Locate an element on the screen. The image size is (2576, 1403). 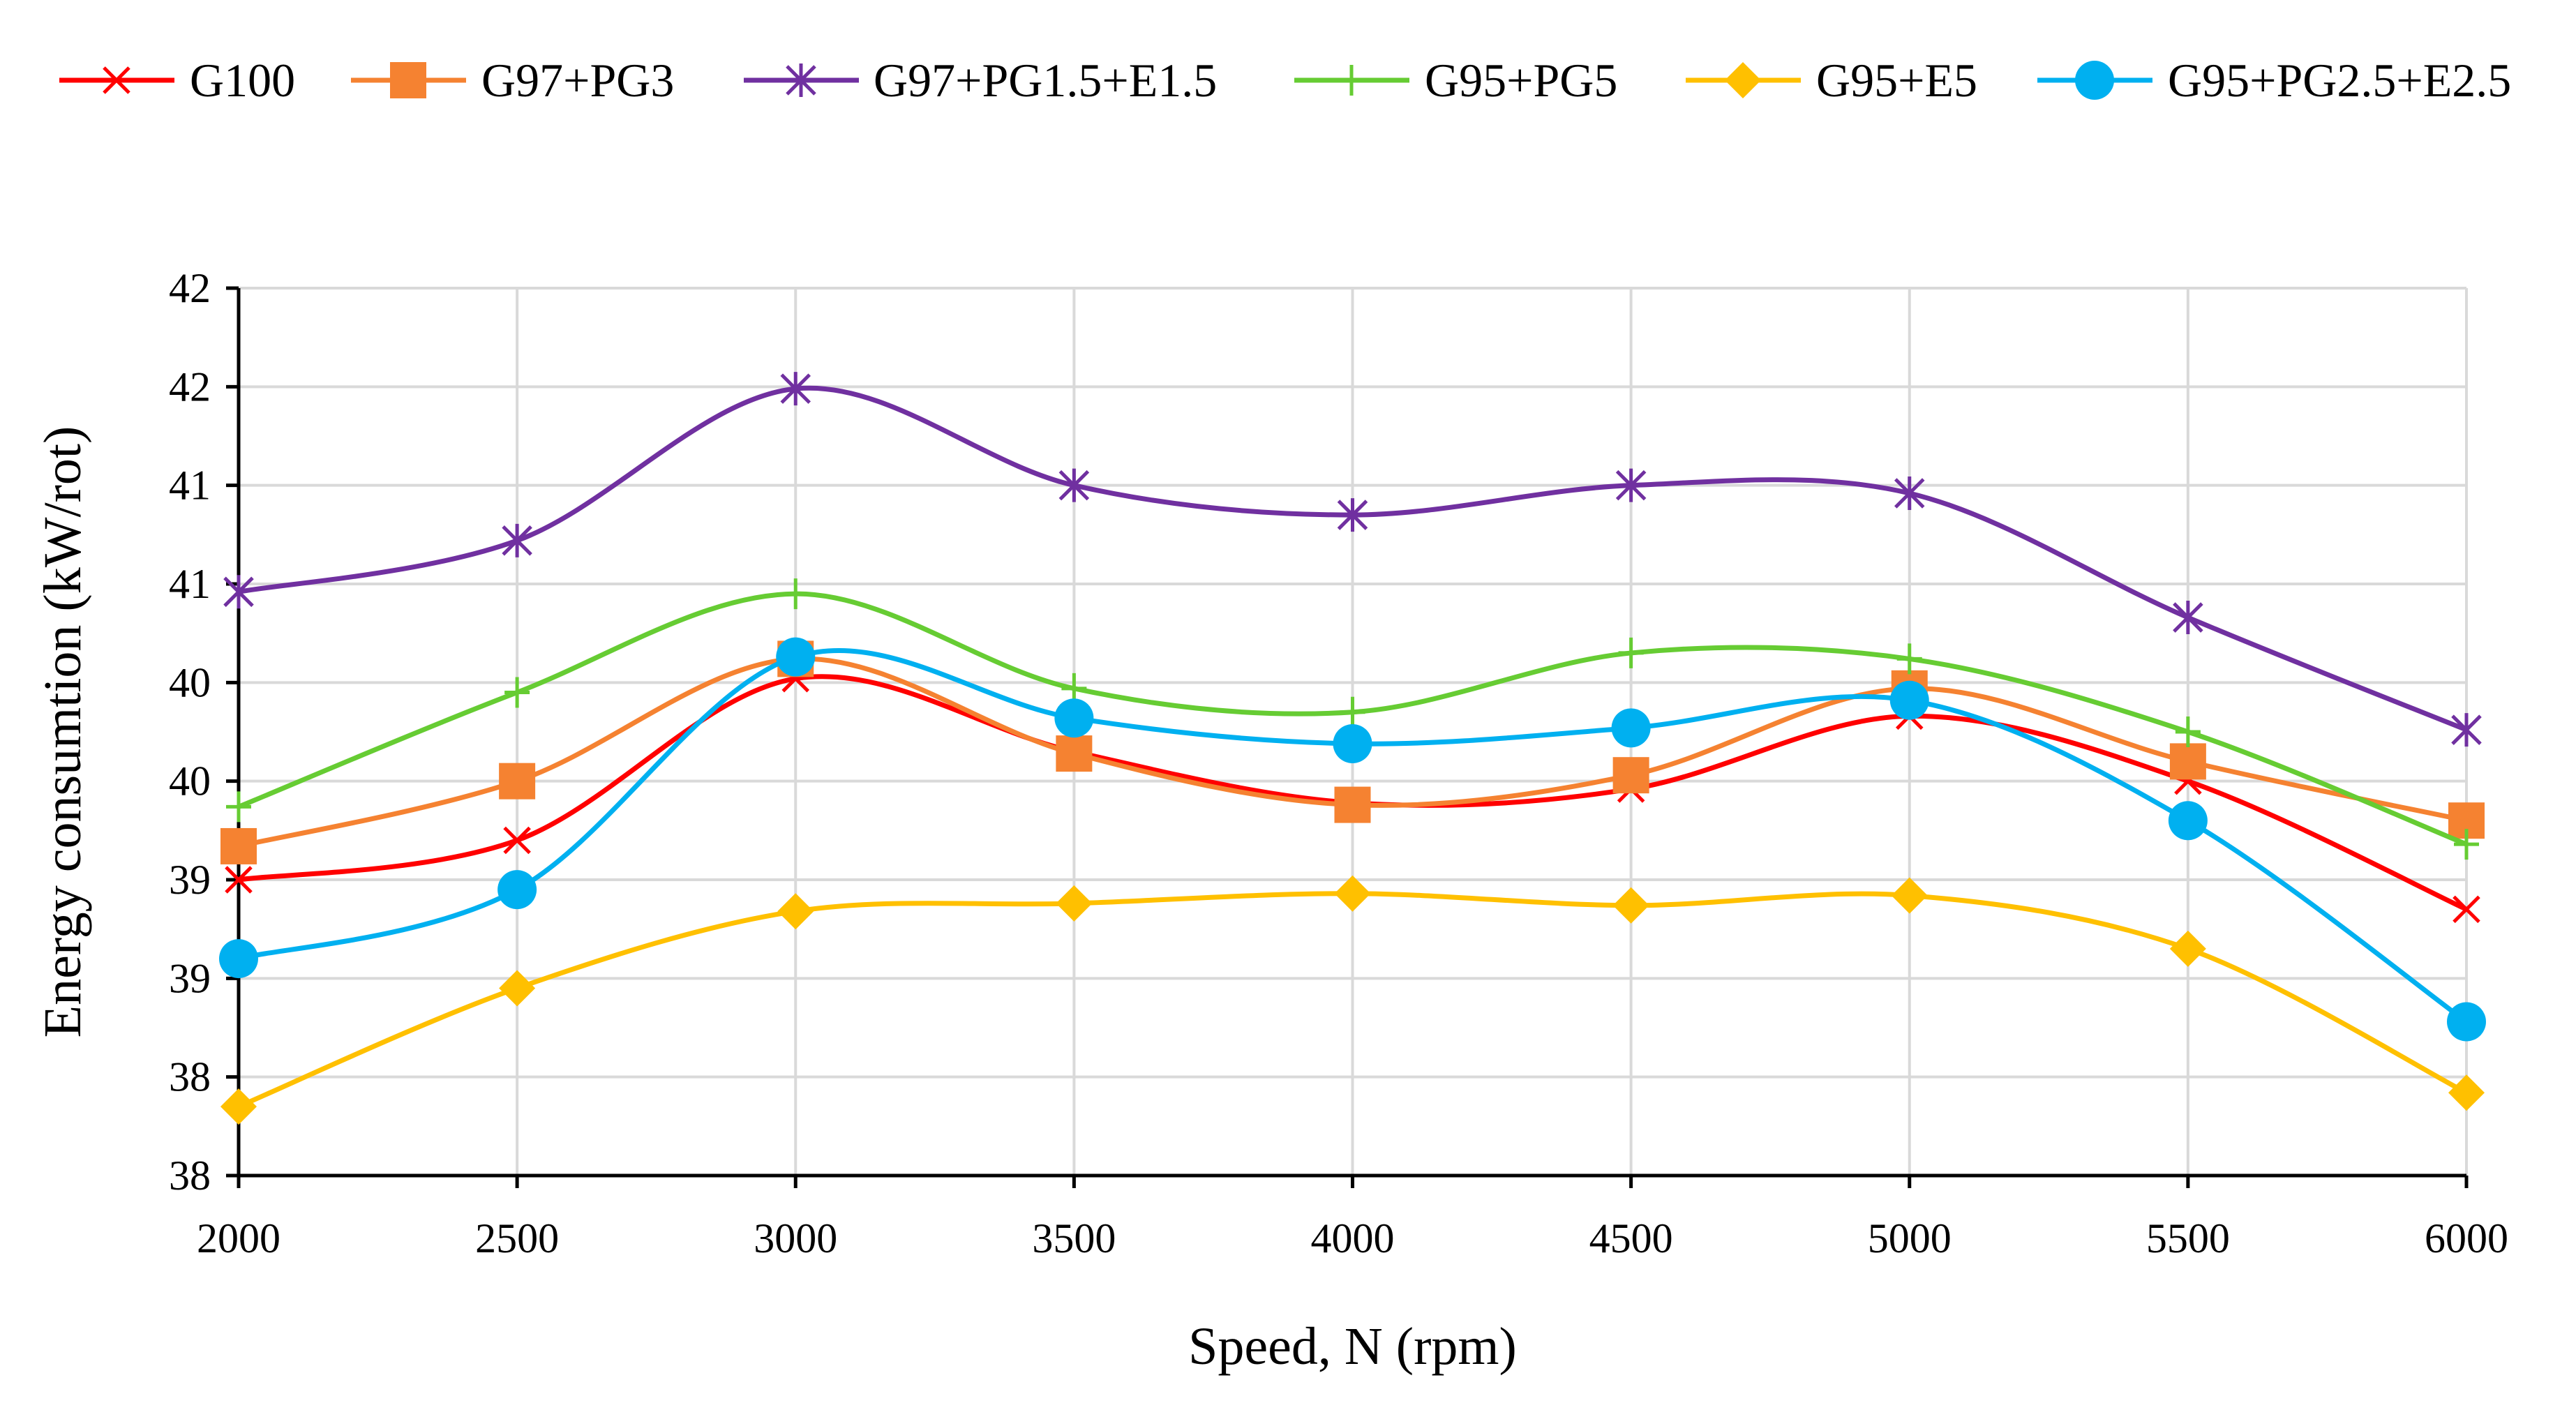
legend-item-g95-e5: G95+E5 is located at coordinates (1831, 80).